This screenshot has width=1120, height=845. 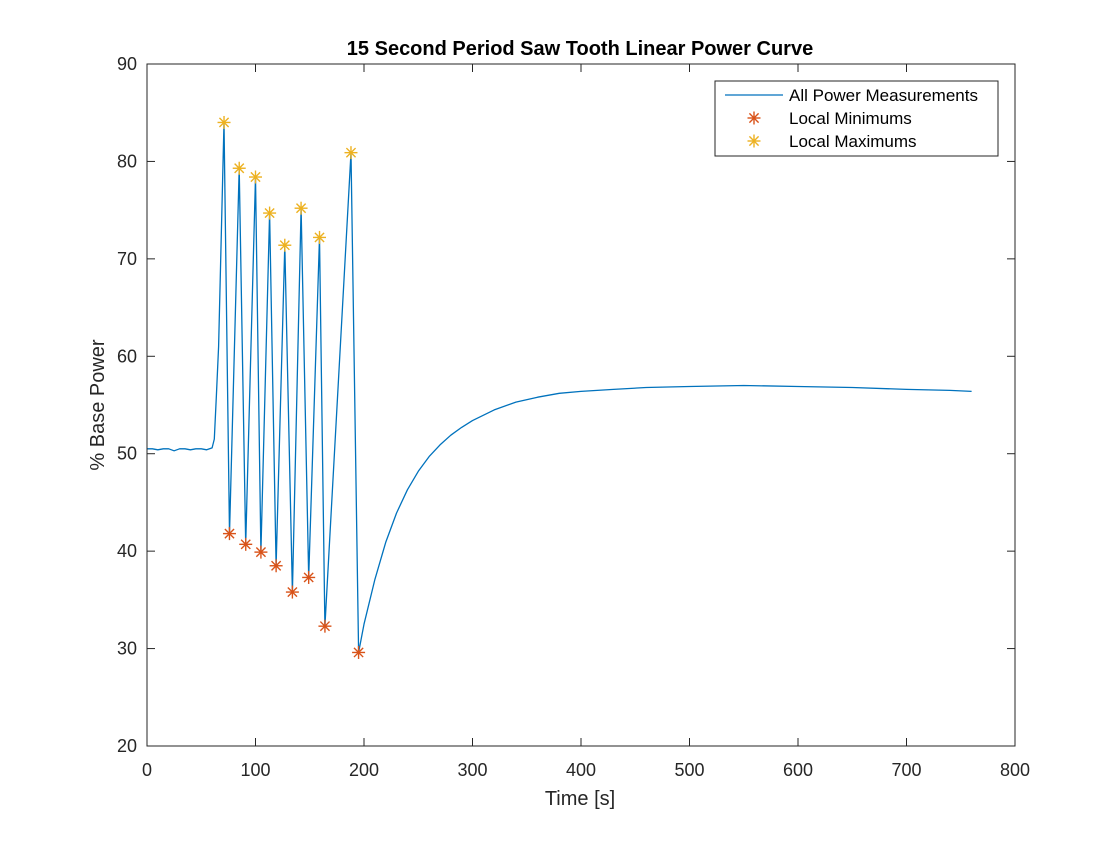 What do you see at coordinates (798, 770) in the screenshot?
I see `x-tick-label: 600` at bounding box center [798, 770].